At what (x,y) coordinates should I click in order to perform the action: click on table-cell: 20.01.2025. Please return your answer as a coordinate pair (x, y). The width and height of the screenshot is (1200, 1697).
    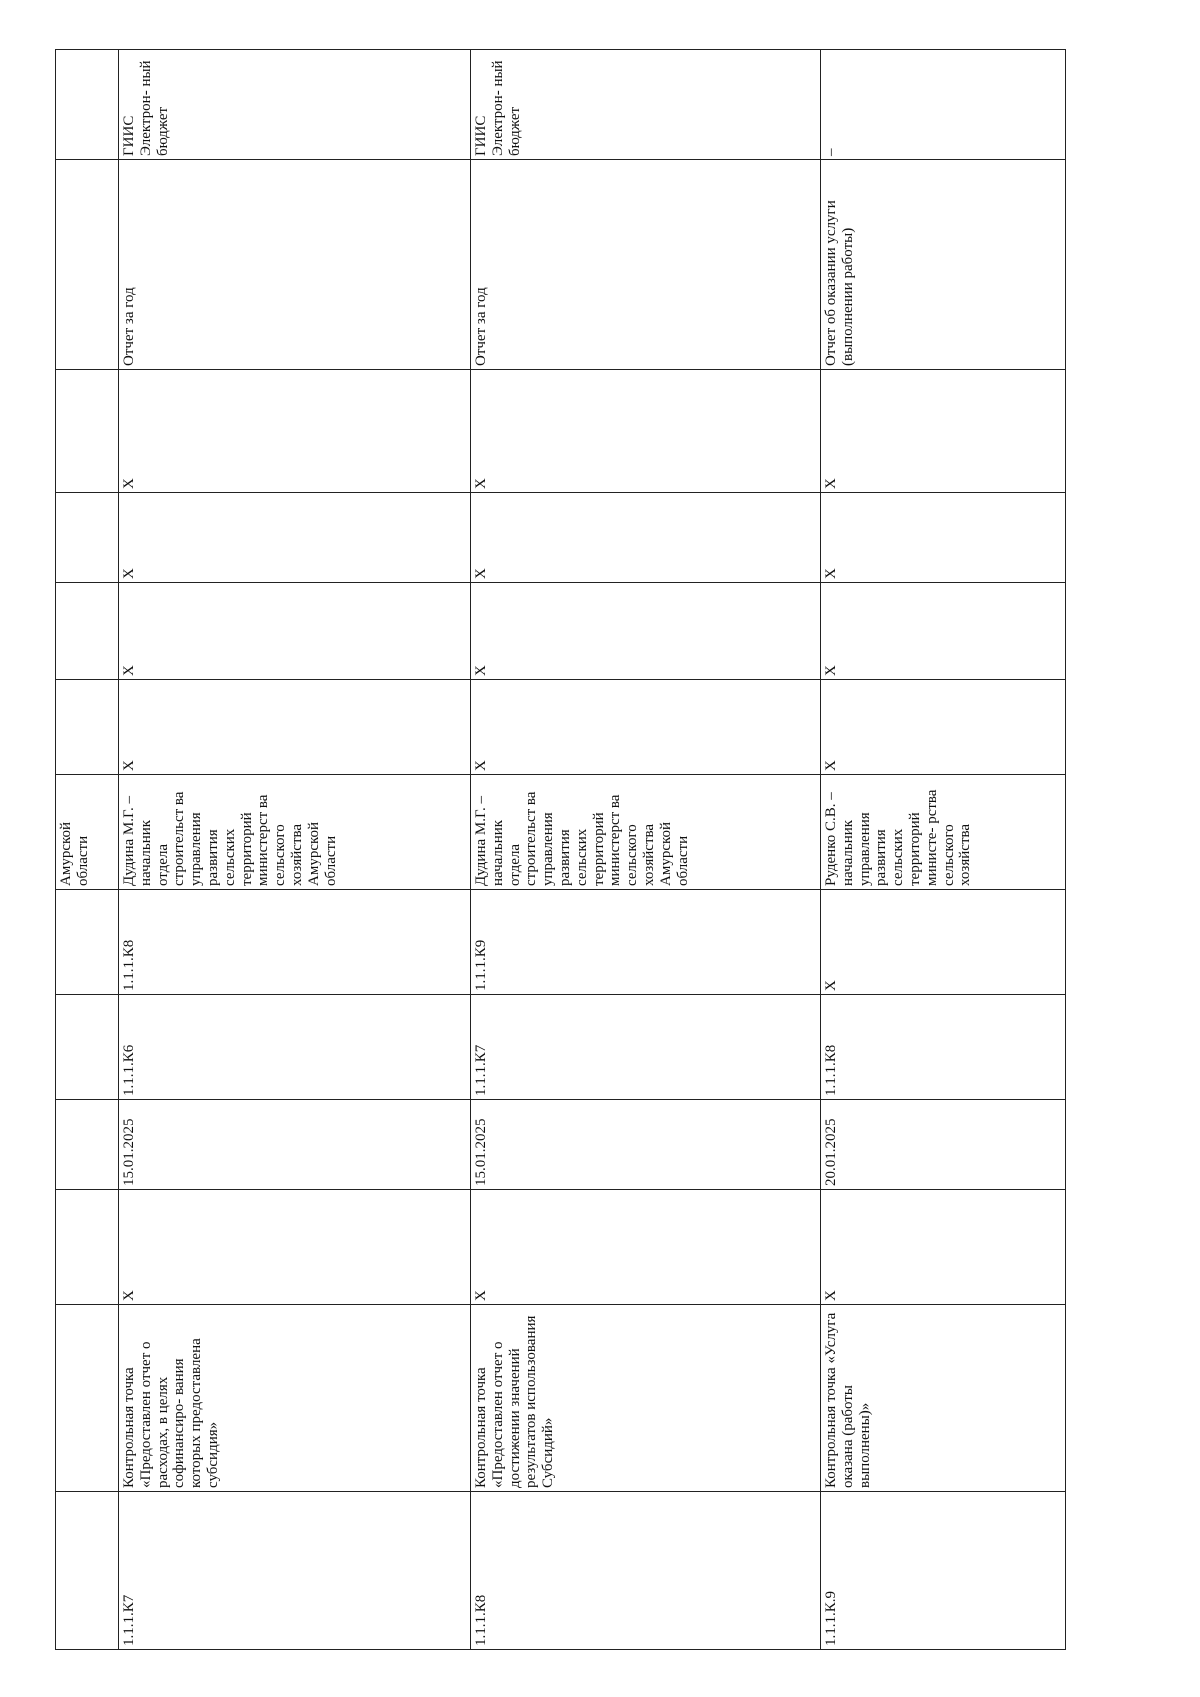
    Looking at the image, I should click on (943, 1144).